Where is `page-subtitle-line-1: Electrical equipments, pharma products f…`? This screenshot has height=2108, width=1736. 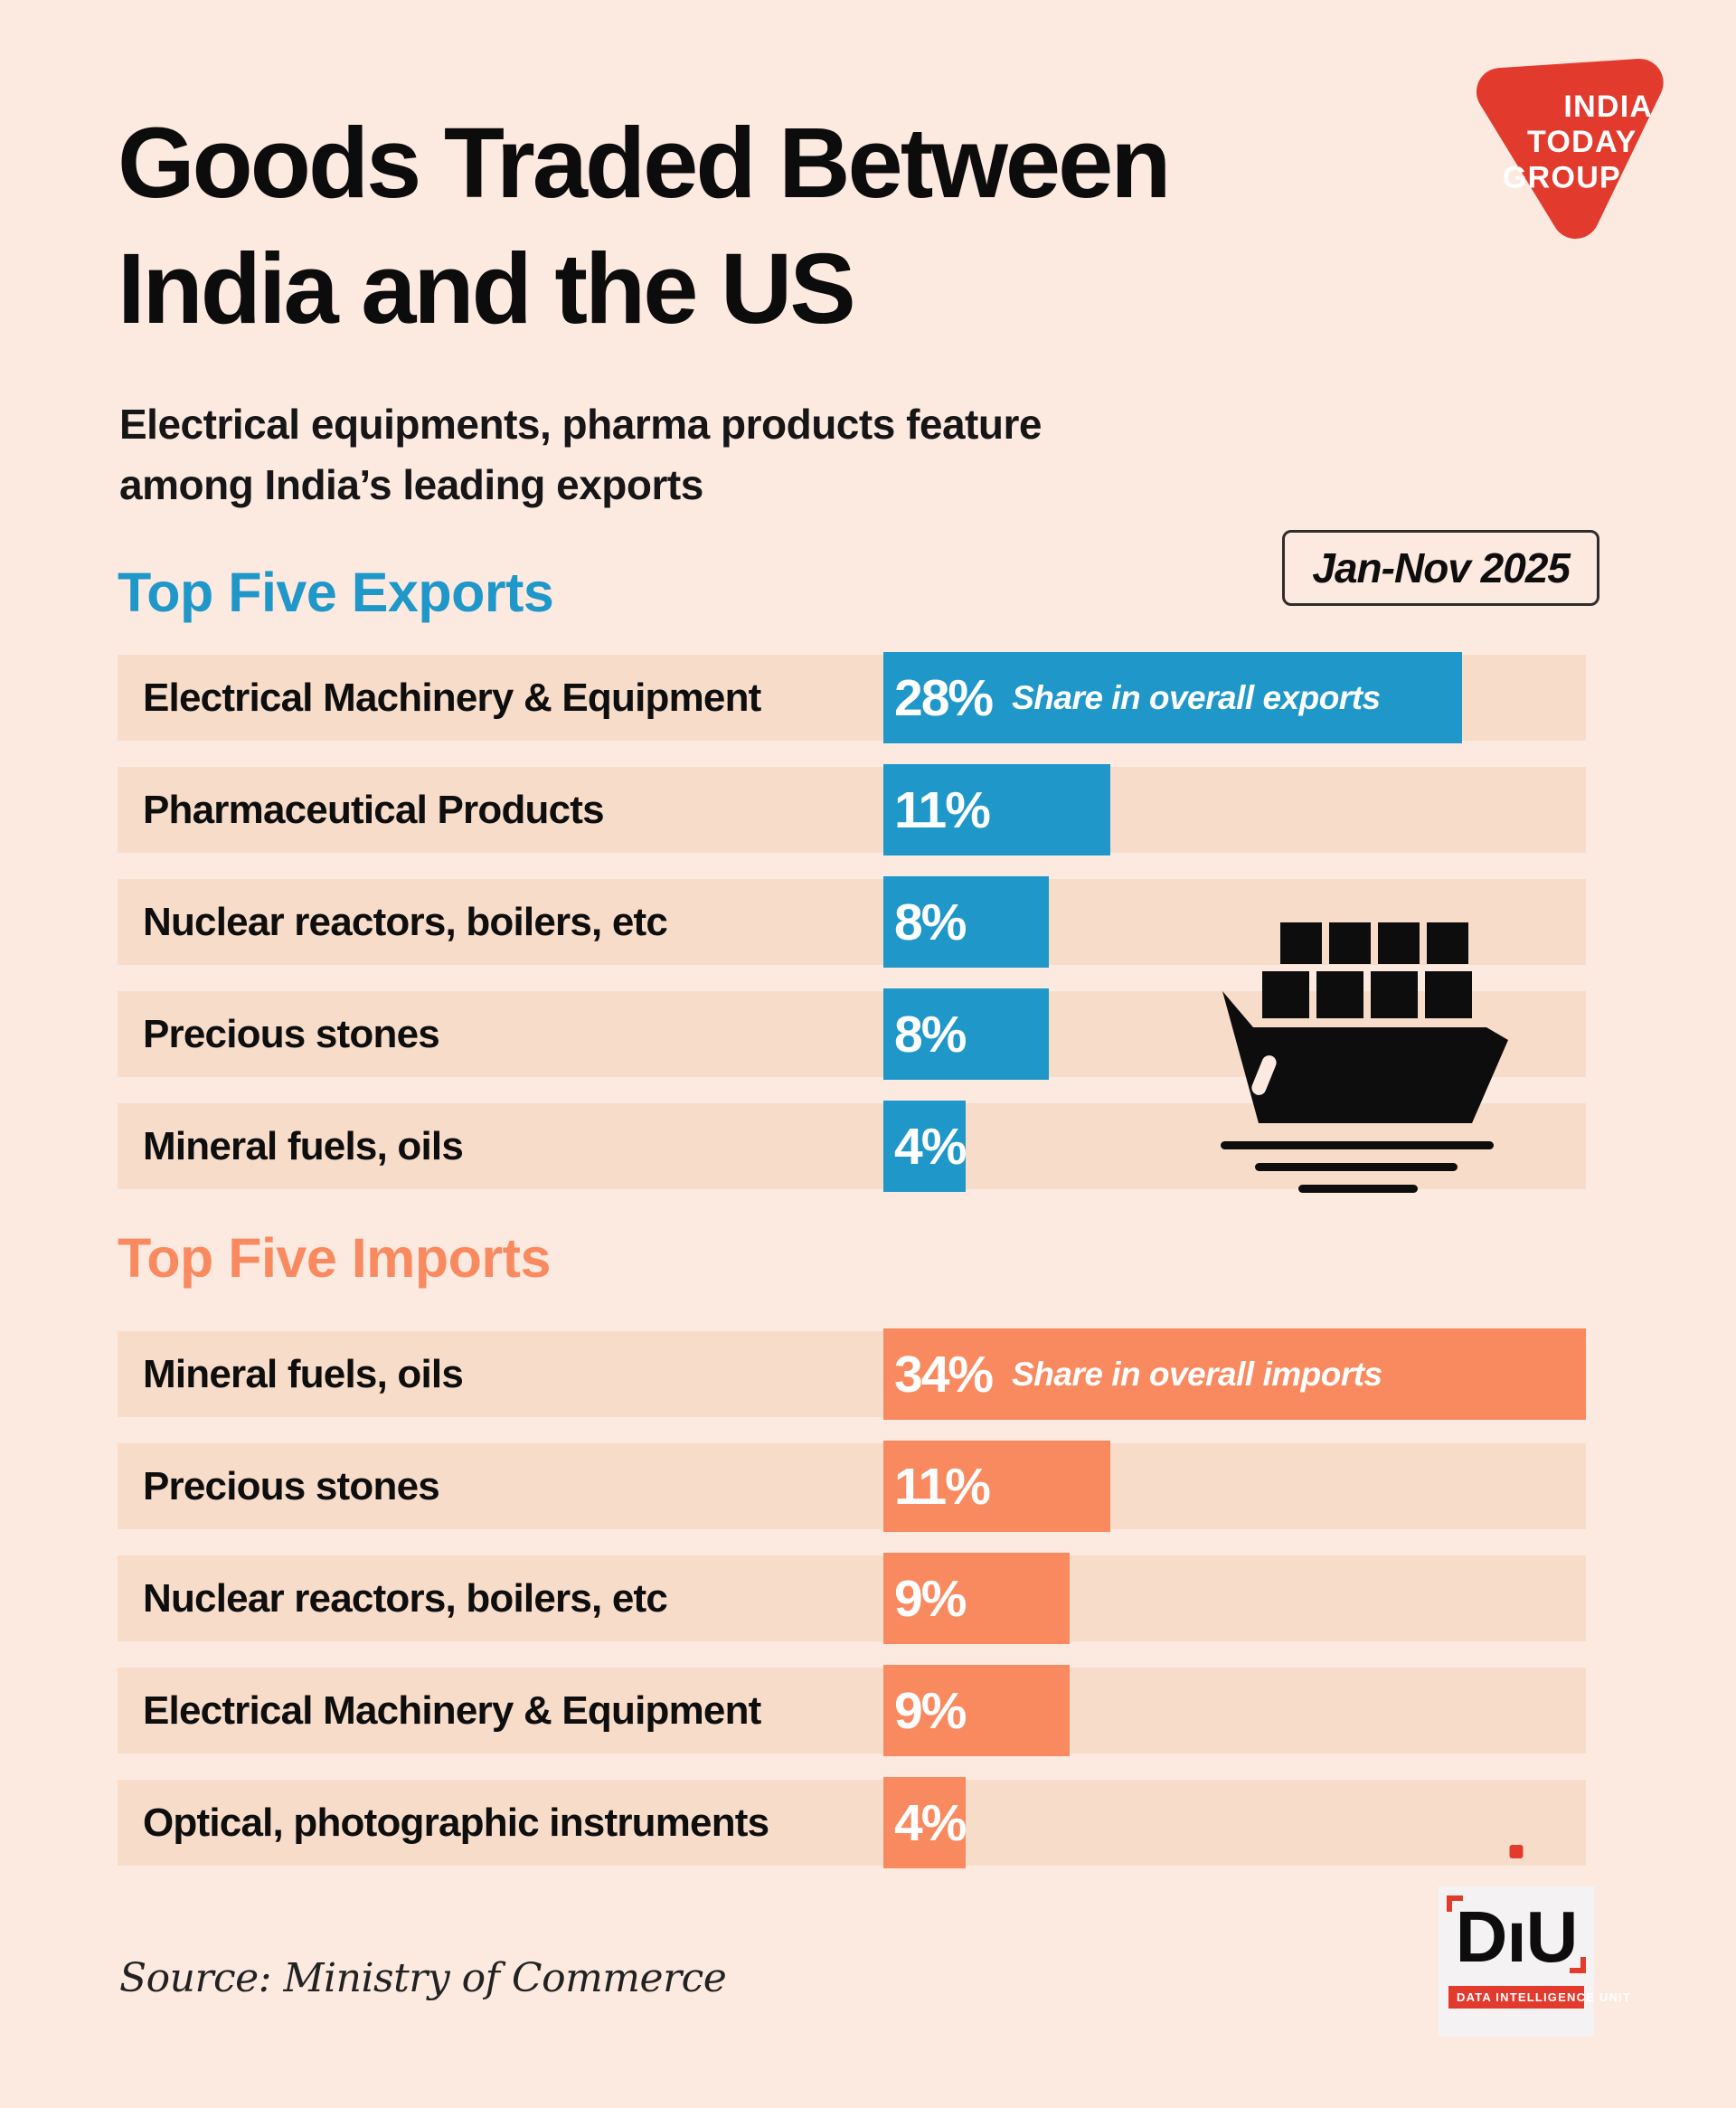
page-subtitle-line-1: Electrical equipments, pharma products f… is located at coordinates (580, 424).